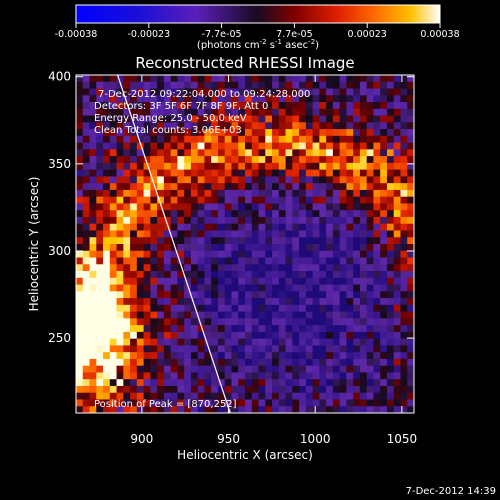 This screenshot has height=500, width=500. I want to click on y-tick-label: 250, so click(59, 338).